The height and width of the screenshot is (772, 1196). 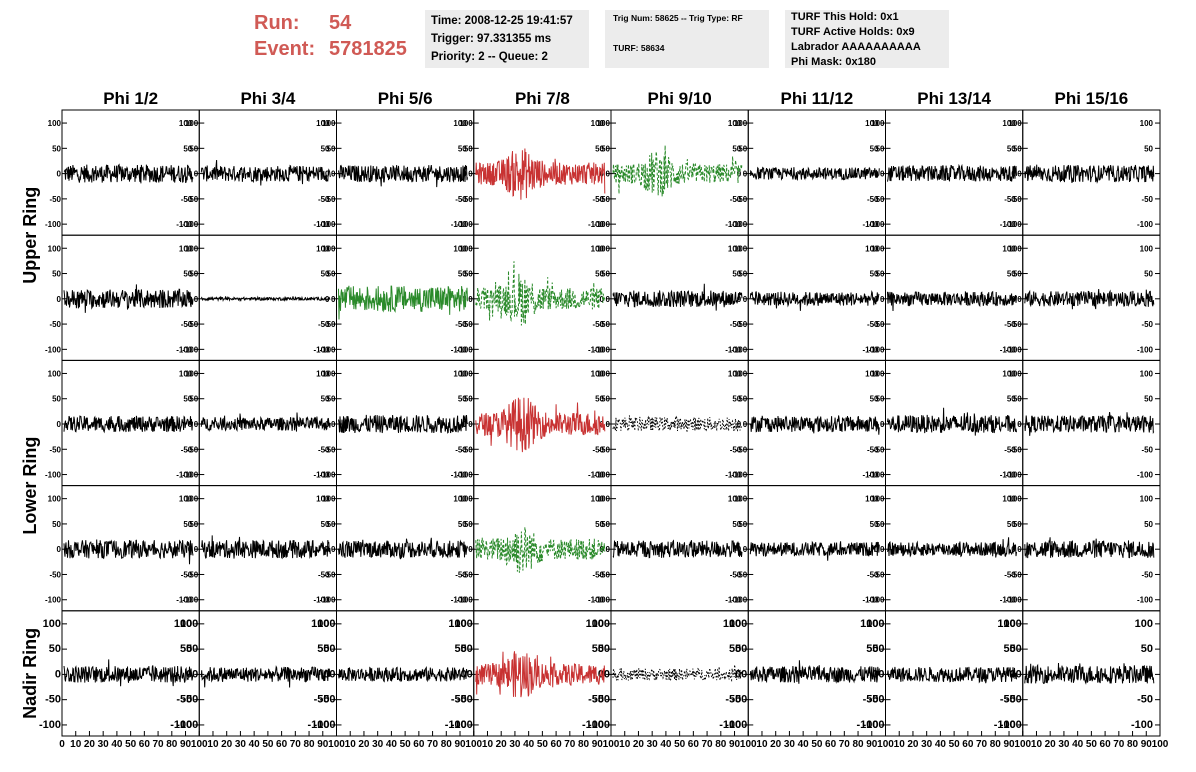 I want to click on waveform-r3-c6, so click(x=814, y=425).